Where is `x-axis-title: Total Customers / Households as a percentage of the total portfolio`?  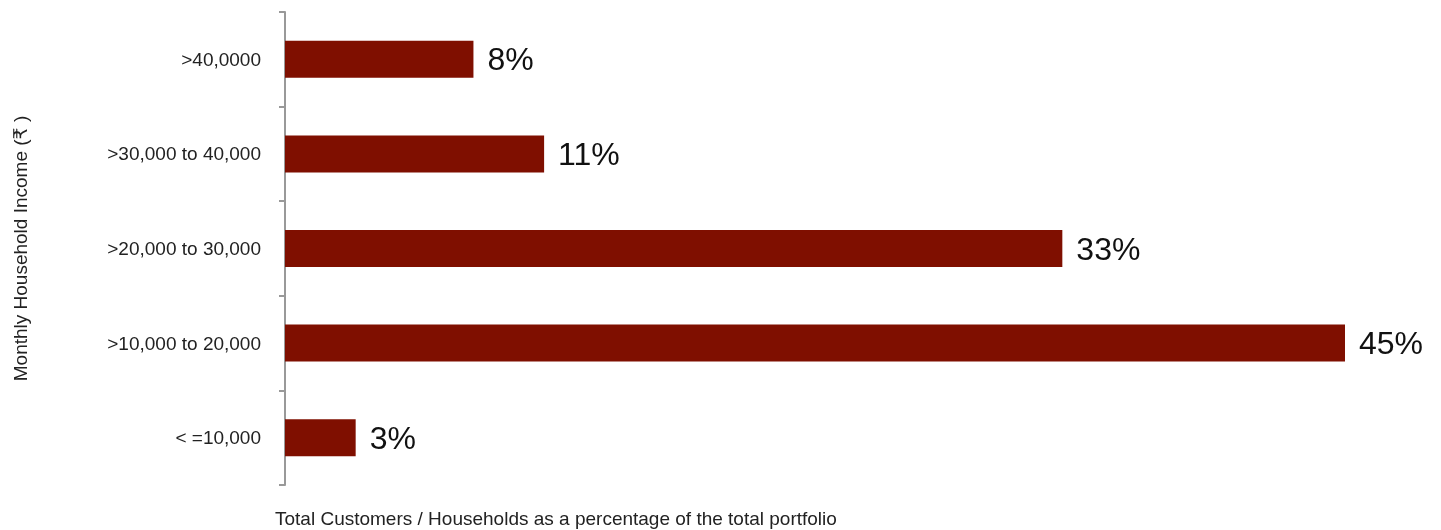 x-axis-title: Total Customers / Households as a percentage of the total portfolio is located at coordinates (556, 518).